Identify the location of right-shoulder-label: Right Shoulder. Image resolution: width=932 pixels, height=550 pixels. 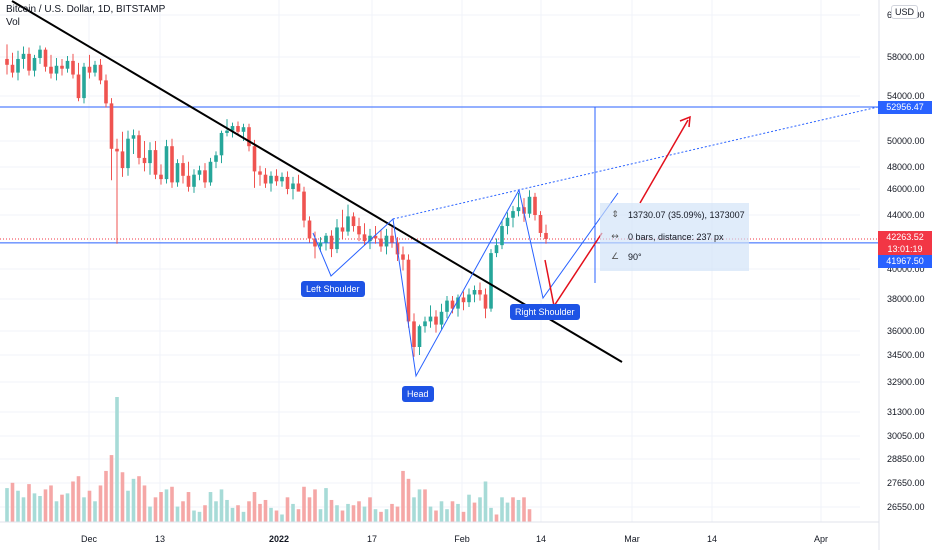
(545, 312).